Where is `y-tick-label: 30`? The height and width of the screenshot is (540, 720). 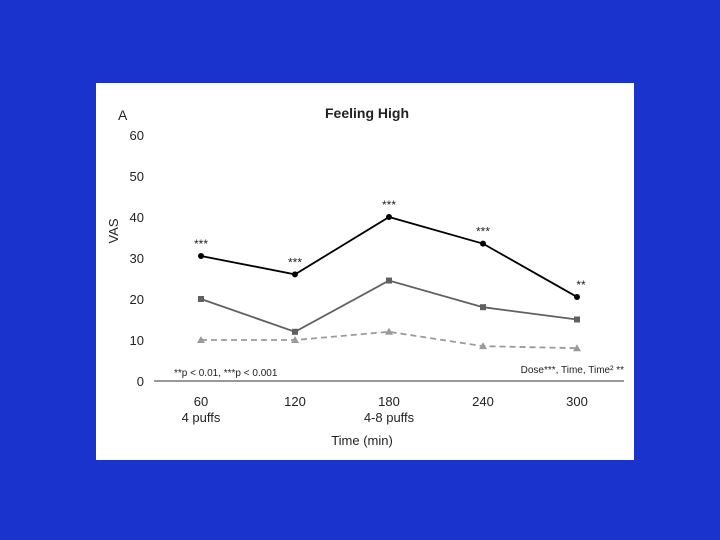
y-tick-label: 30 is located at coordinates (137, 258).